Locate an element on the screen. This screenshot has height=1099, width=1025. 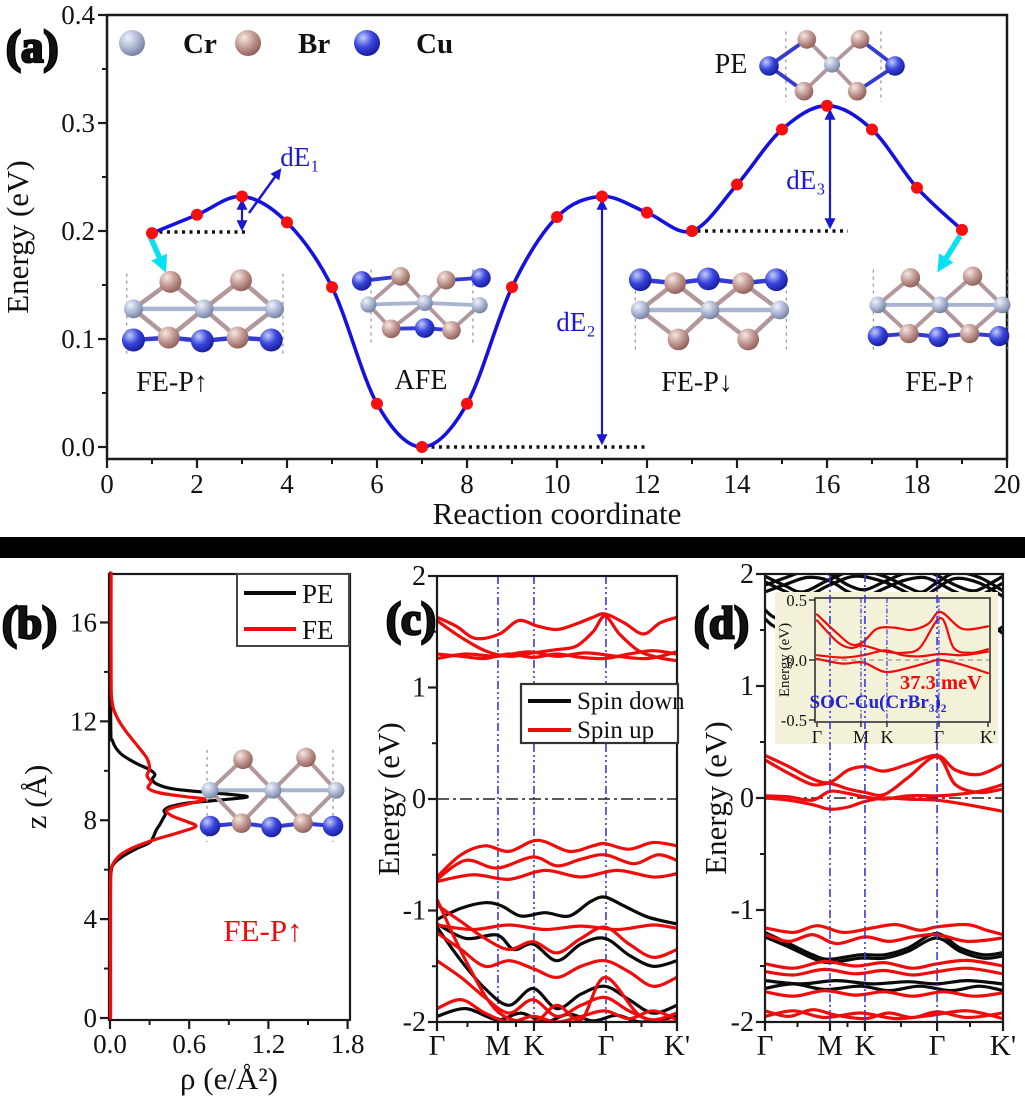
panel-a-xtick-label: 4 is located at coordinates (287, 484).